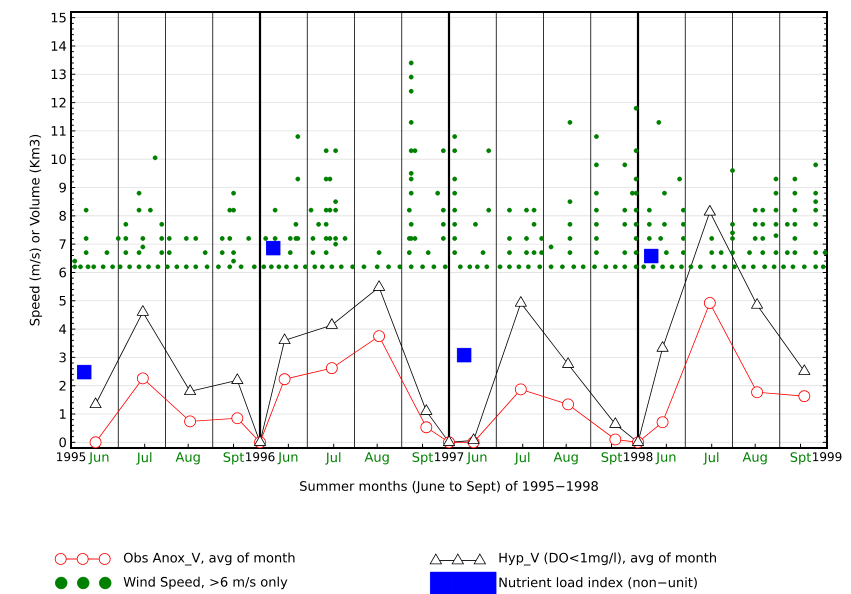  What do you see at coordinates (598, 583) in the screenshot?
I see `legend-label: Nutrient load index (non−unit)` at bounding box center [598, 583].